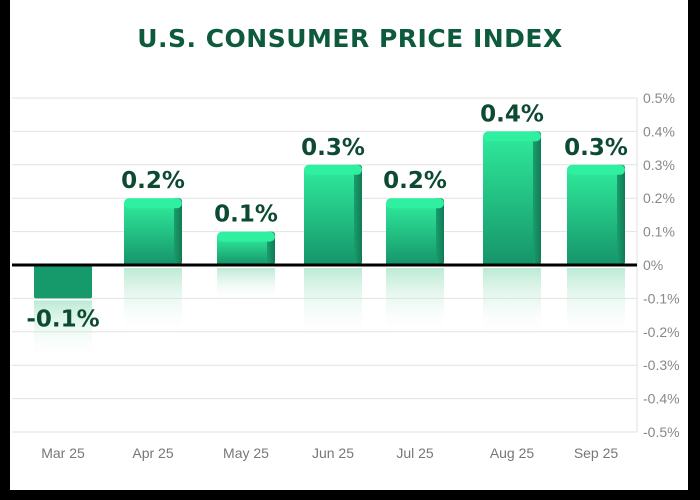 The image size is (700, 500). Describe the element at coordinates (152, 453) in the screenshot. I see `x-tick-label: Apr 25` at that location.